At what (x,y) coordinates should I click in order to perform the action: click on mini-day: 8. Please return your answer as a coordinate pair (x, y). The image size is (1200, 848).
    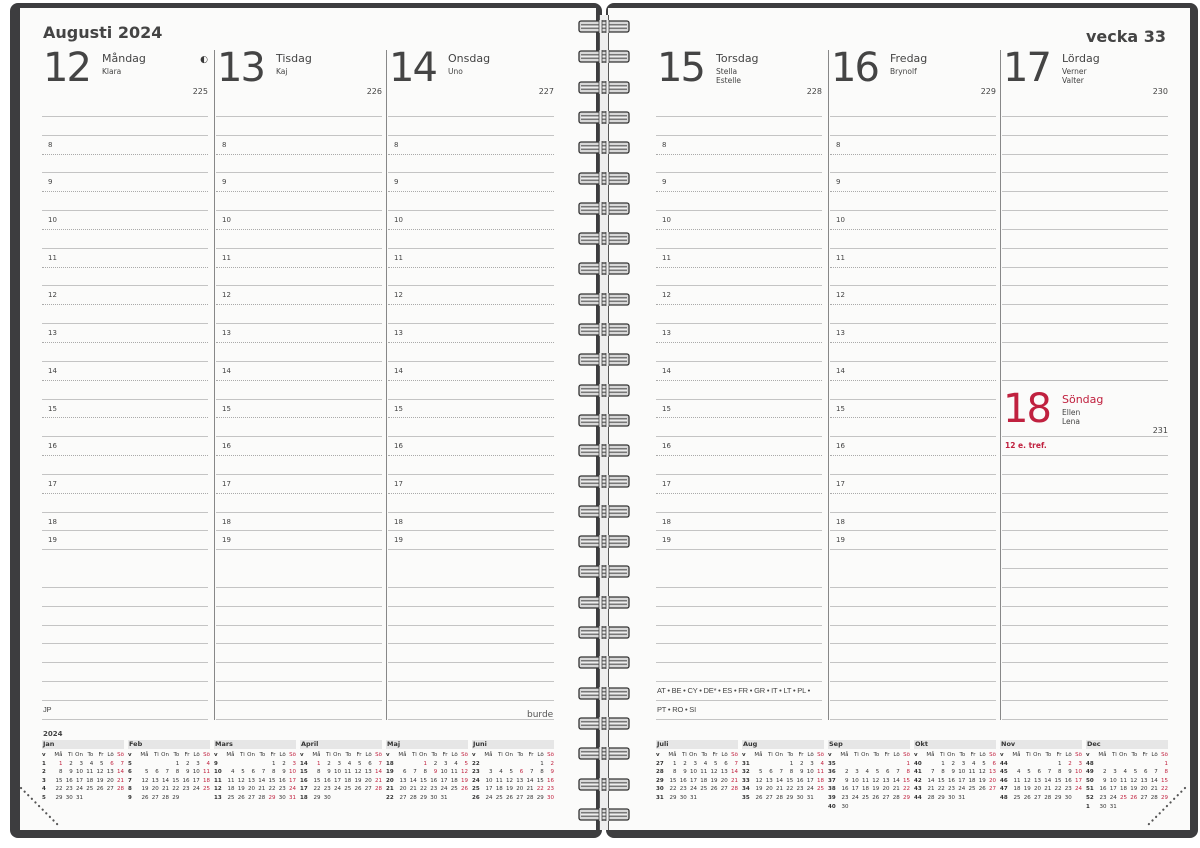
    Looking at the image, I should click on (675, 772).